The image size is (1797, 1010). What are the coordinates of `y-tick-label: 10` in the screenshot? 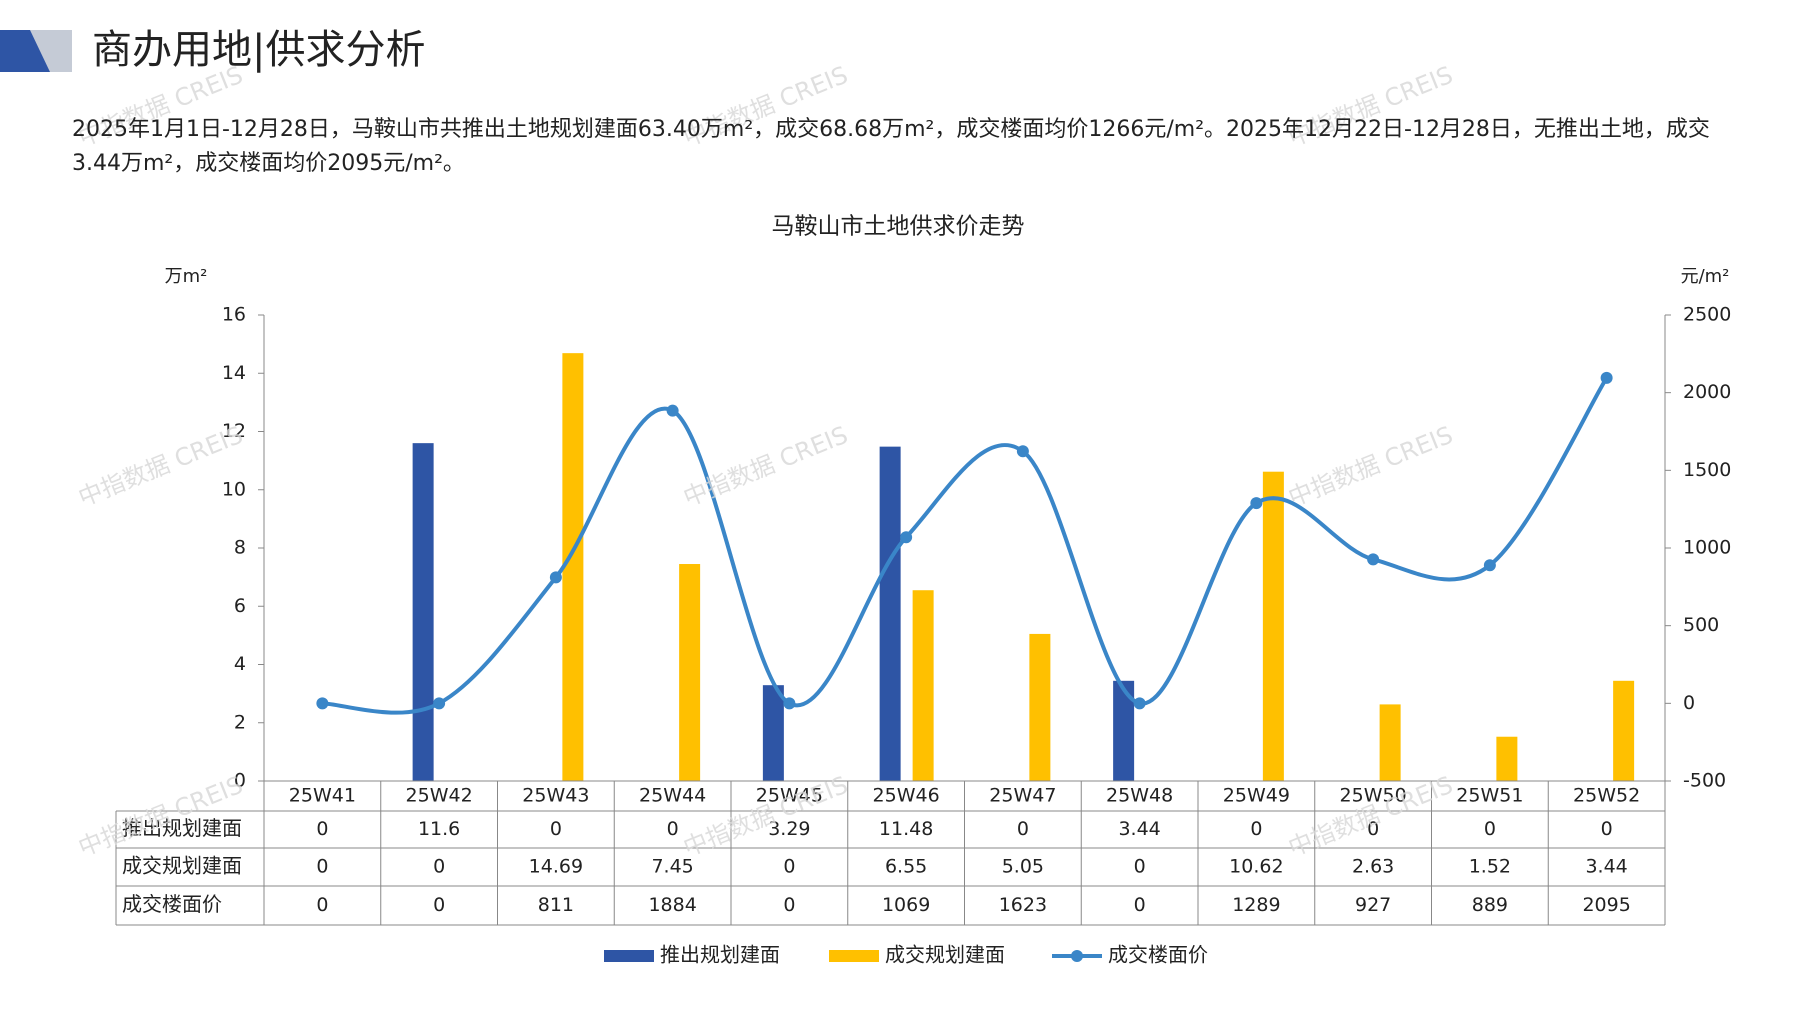 It's located at (234, 489).